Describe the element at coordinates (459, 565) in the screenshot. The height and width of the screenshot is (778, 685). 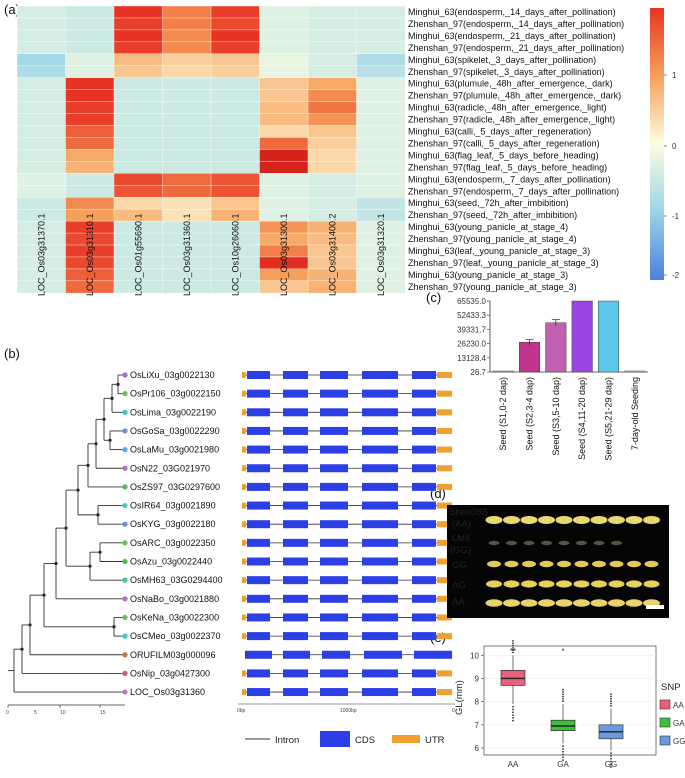
I see `grain-row-label: GG` at that location.